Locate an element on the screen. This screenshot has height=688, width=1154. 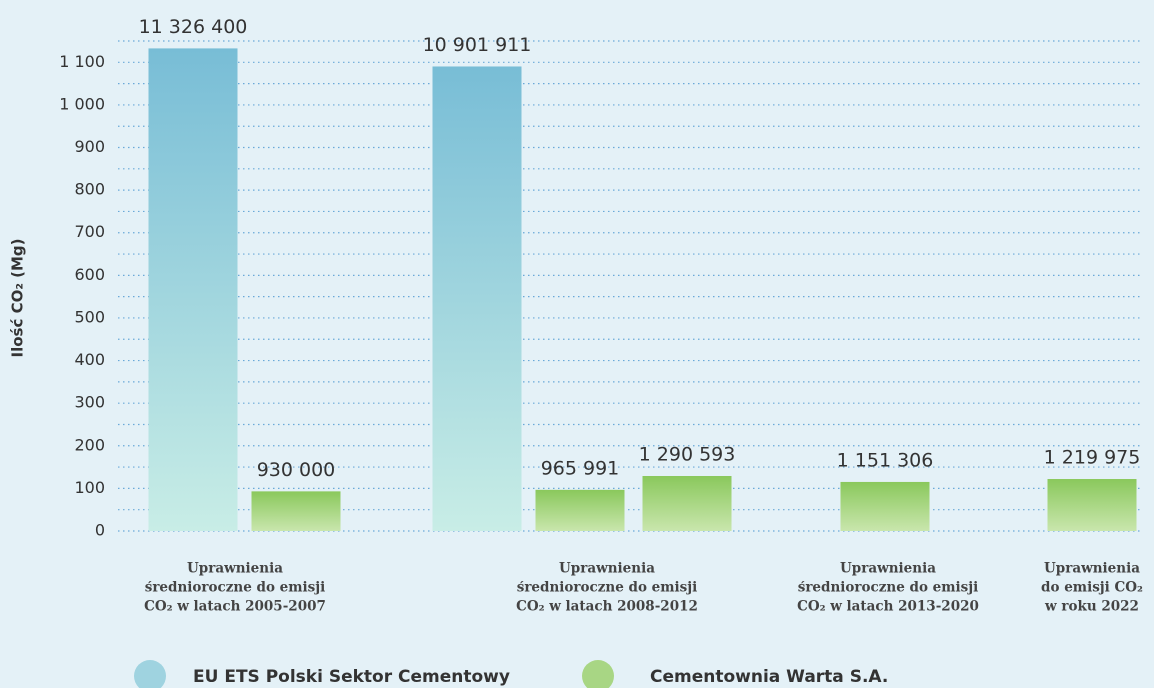
x-tick-label: CO₂ w latach 2005-2007 is located at coordinates (235, 607).